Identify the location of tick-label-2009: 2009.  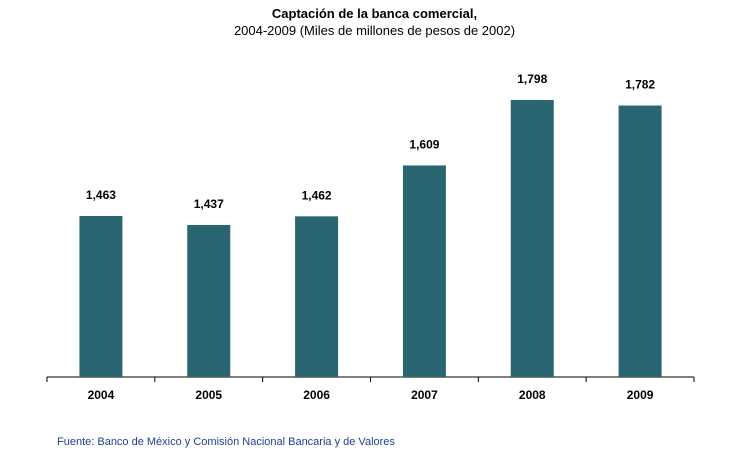
(640, 395).